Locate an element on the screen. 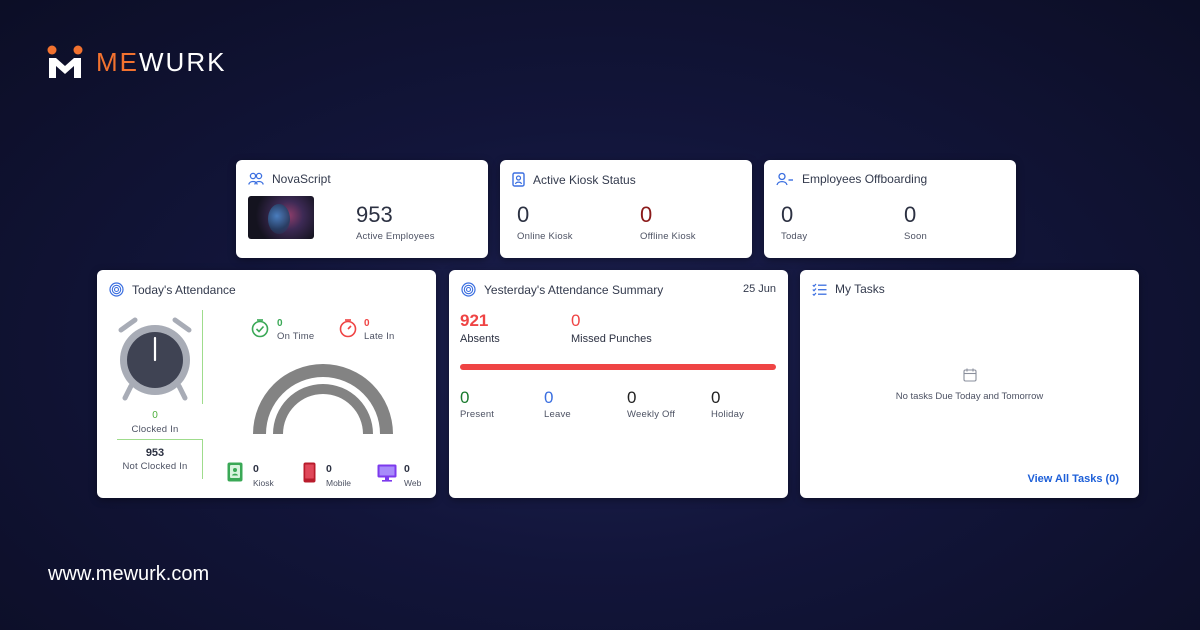  not-clocked-in-label: Not Clocked In is located at coordinates (155, 466).